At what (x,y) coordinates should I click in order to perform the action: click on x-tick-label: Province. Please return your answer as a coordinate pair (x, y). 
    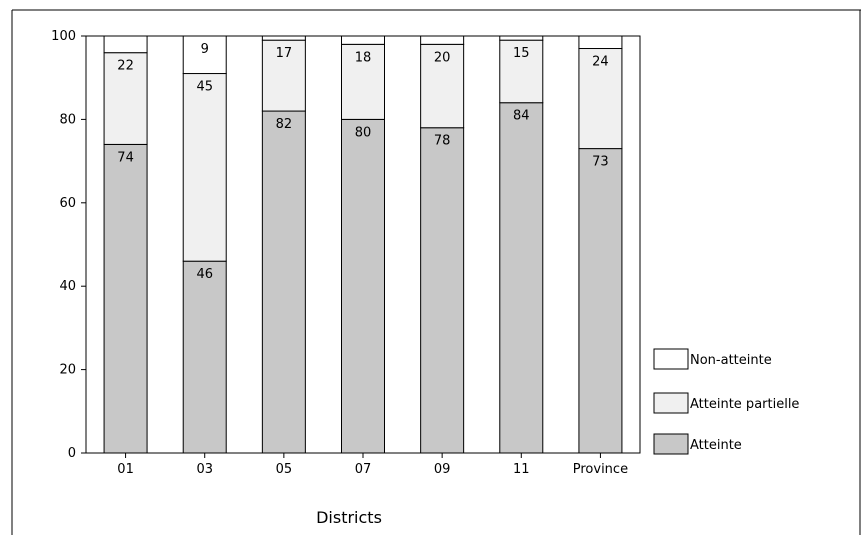
    Looking at the image, I should click on (600, 469).